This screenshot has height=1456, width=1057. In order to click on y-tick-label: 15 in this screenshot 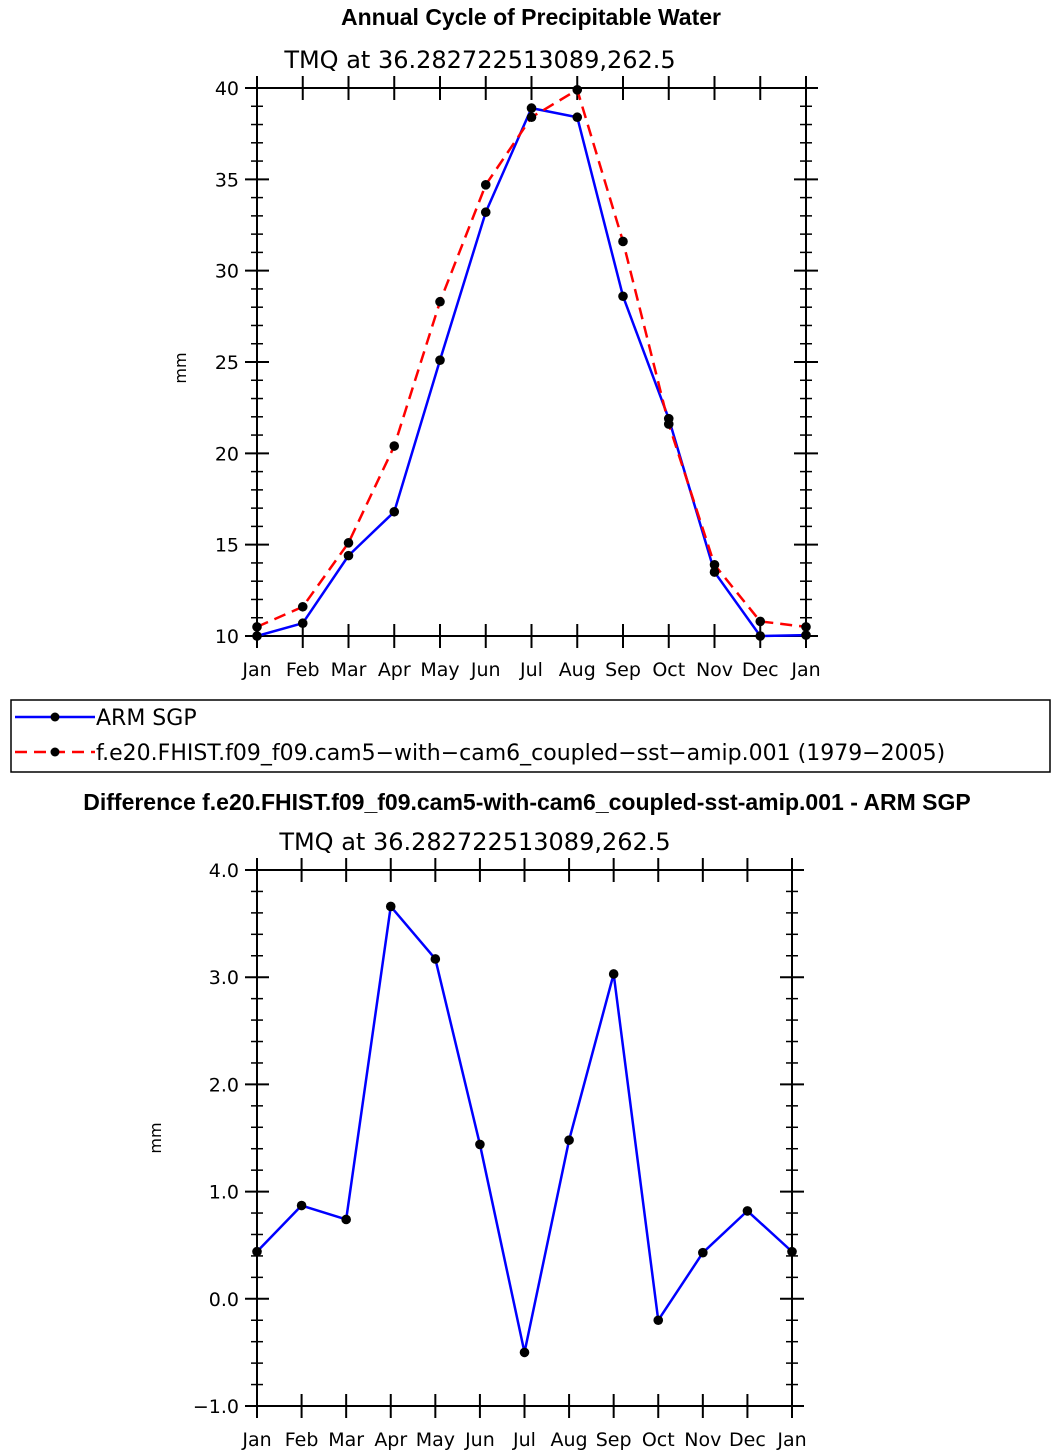, I will do `click(227, 546)`.